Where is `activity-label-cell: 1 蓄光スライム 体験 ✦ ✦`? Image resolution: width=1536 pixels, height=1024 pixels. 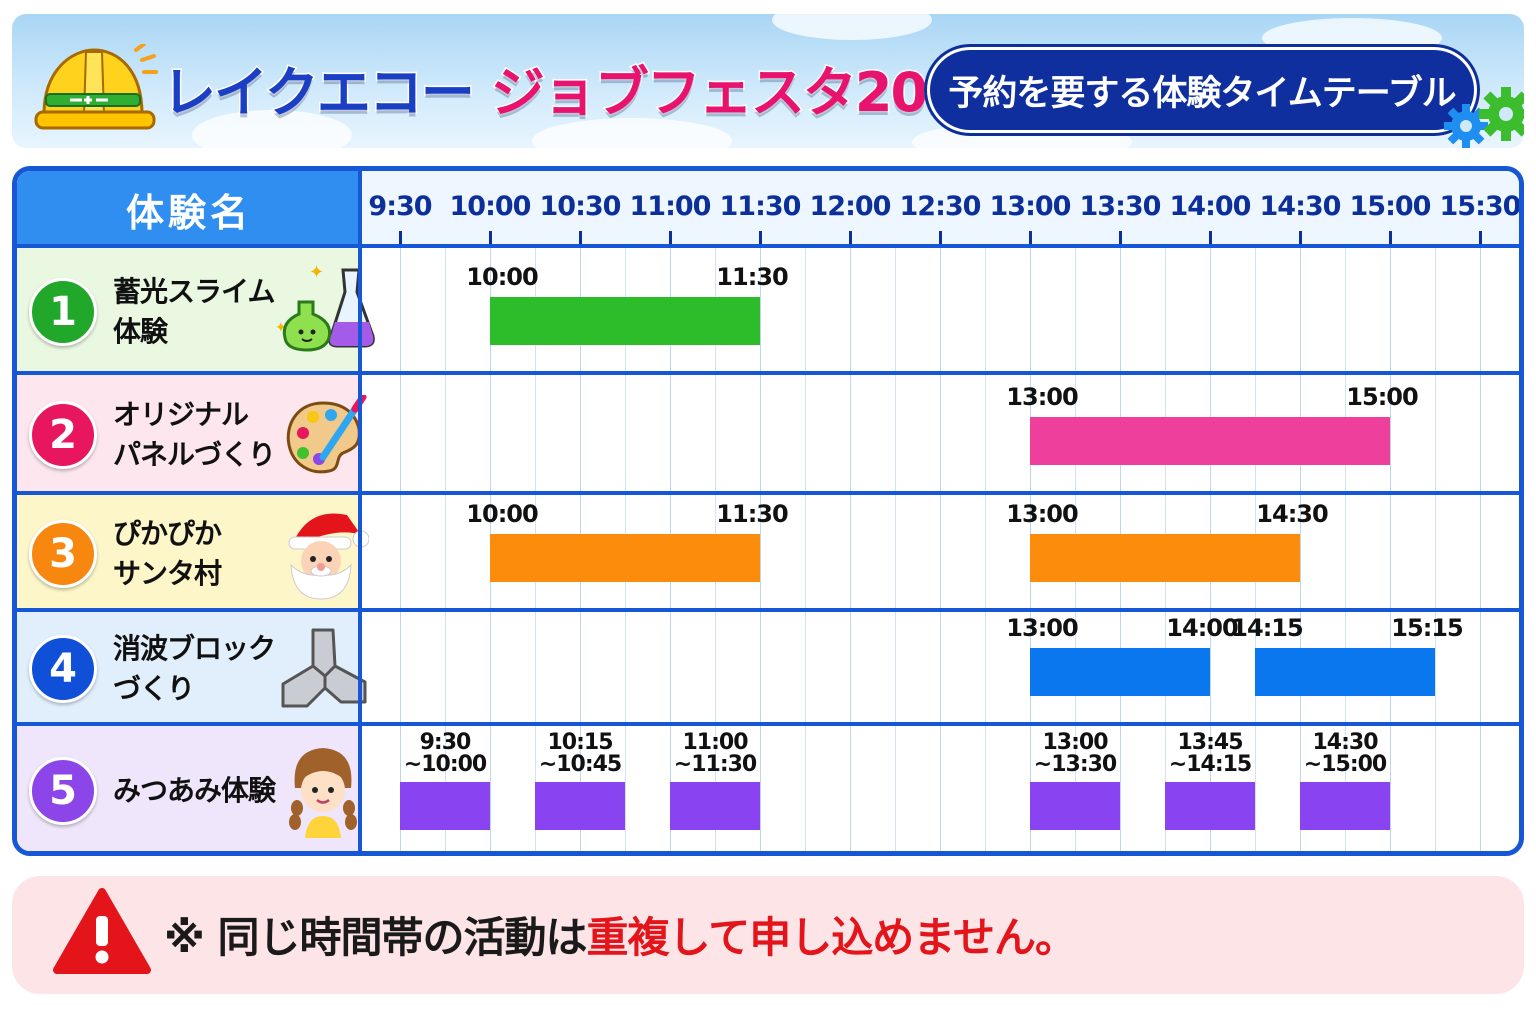
activity-label-cell: 1 蓄光スライム 体験 ✦ ✦ is located at coordinates (196, 311).